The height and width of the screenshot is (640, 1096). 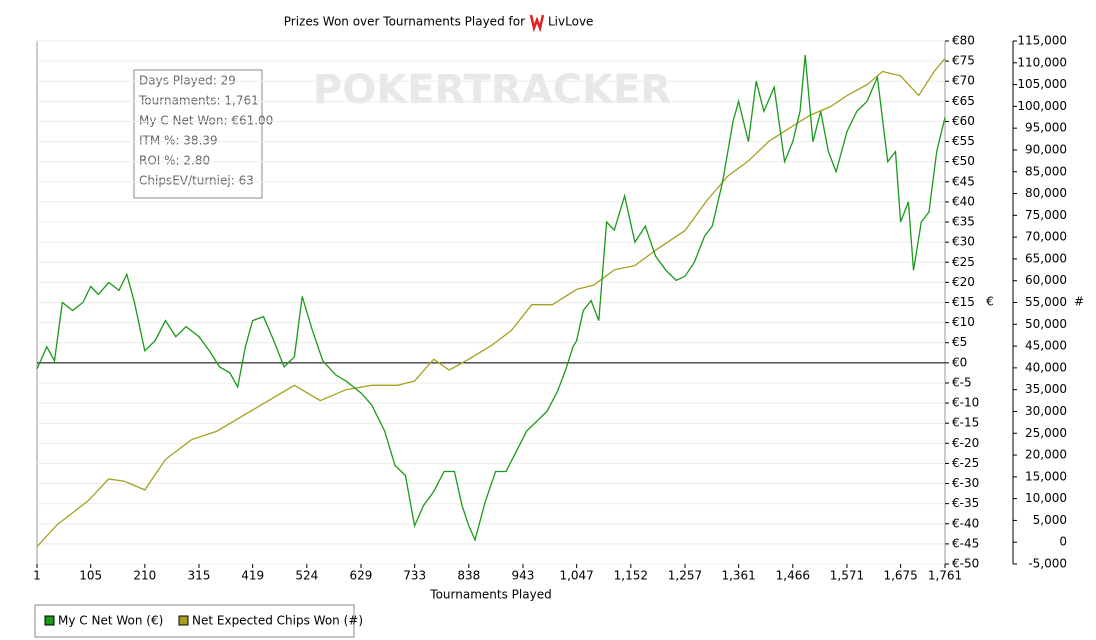 I want to click on x-tick-label: 315, so click(x=199, y=576).